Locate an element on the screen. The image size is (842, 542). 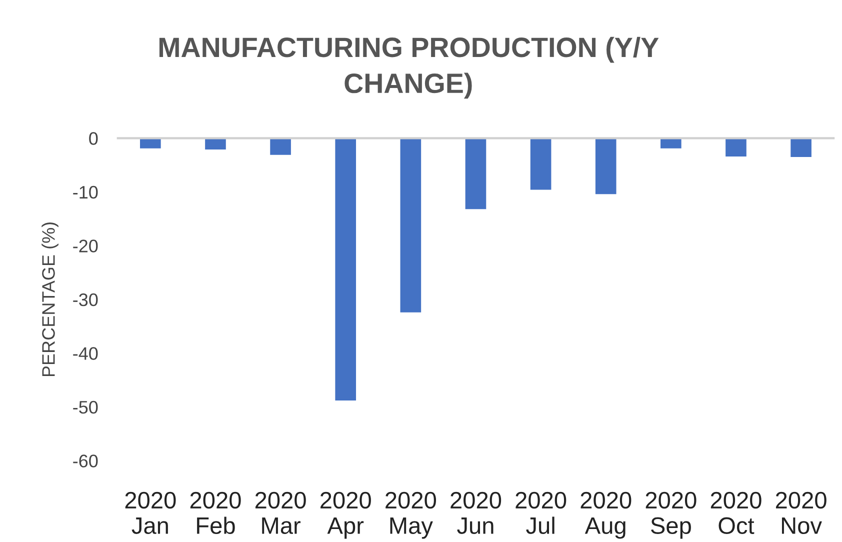
y-tick-label: -20 is located at coordinates (85, 246).